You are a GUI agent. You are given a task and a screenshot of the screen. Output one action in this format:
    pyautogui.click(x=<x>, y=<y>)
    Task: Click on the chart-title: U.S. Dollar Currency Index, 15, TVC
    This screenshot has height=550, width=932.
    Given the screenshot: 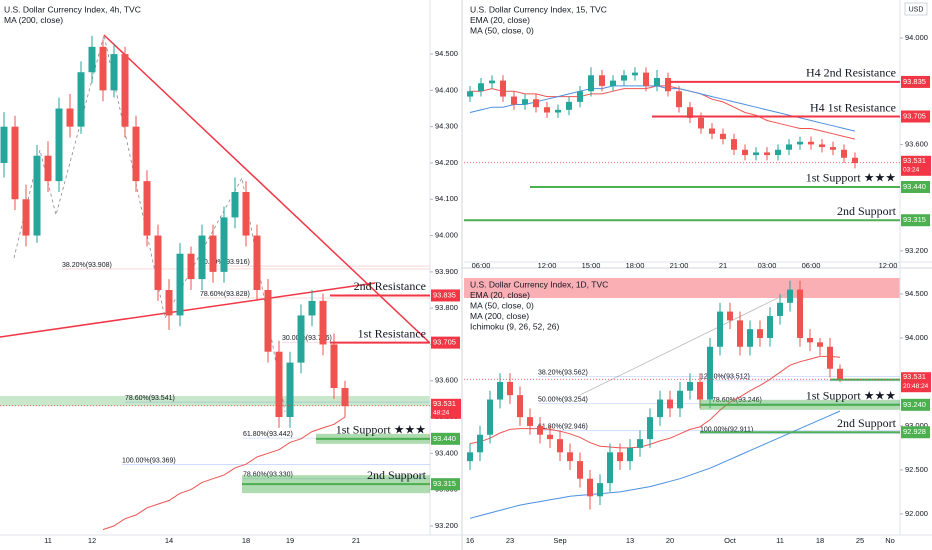 What is the action you would take?
    pyautogui.click(x=538, y=9)
    